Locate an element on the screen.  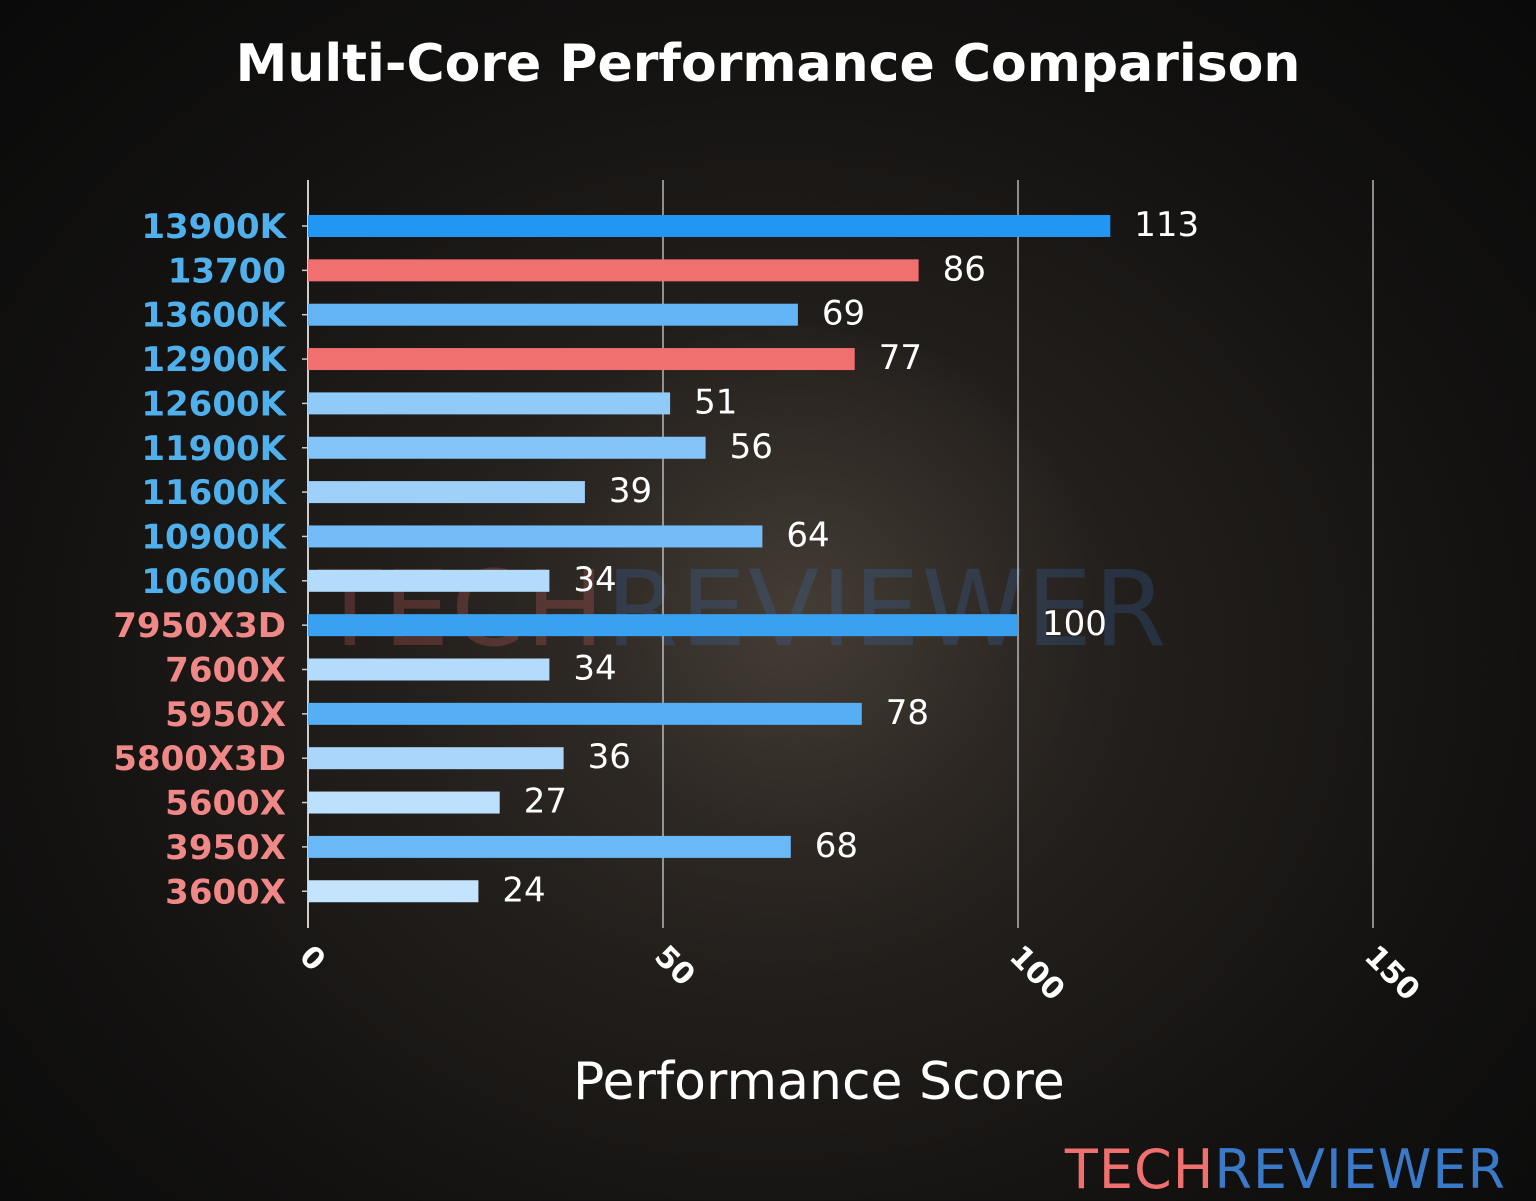
data-label: 39 is located at coordinates (630, 491).